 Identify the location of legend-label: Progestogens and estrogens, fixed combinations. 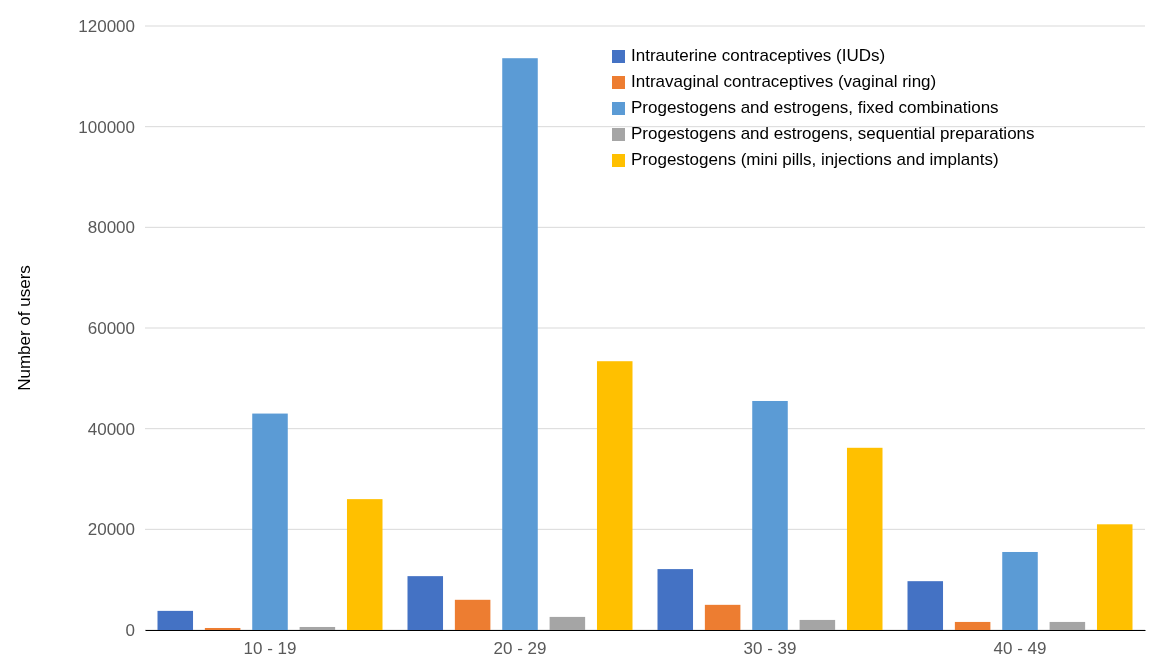
(815, 107).